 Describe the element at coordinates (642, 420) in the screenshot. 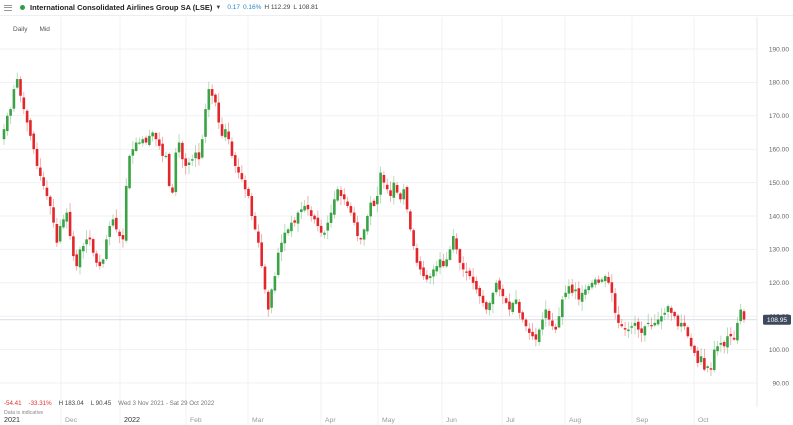

I see `x-axis-label: Sep` at that location.